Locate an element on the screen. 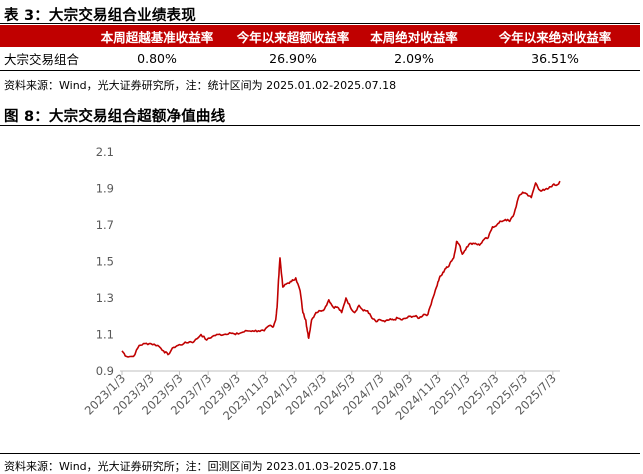 This screenshot has height=474, width=643. y-tick-label: 1.9 is located at coordinates (105, 189).